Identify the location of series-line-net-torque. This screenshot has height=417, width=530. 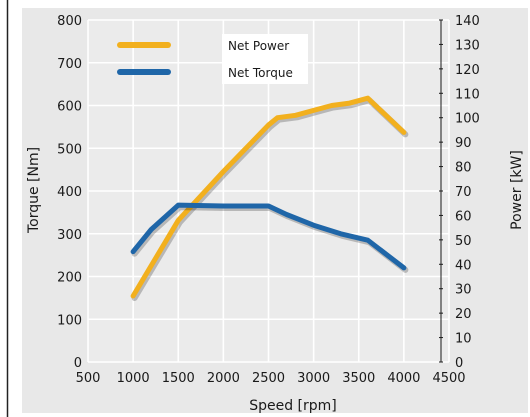
(268, 236).